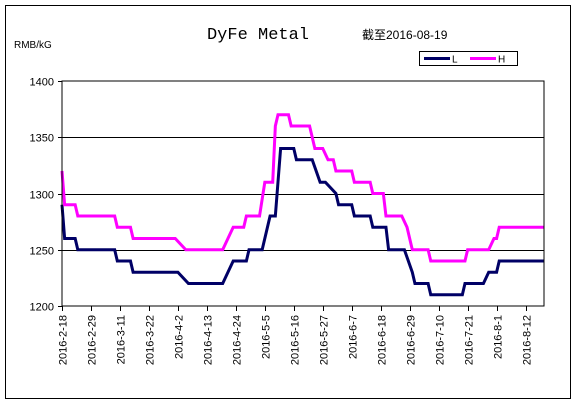  I want to click on y-axis-label: RMB/kG, so click(33, 45).